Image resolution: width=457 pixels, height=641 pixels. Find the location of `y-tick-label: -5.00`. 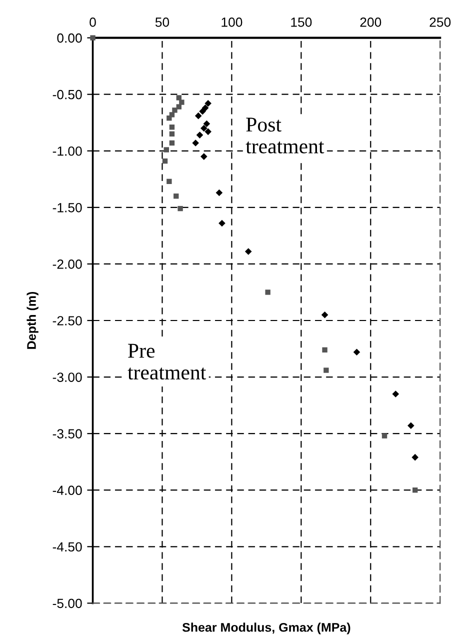

y-tick-label: -5.00 is located at coordinates (67, 603).